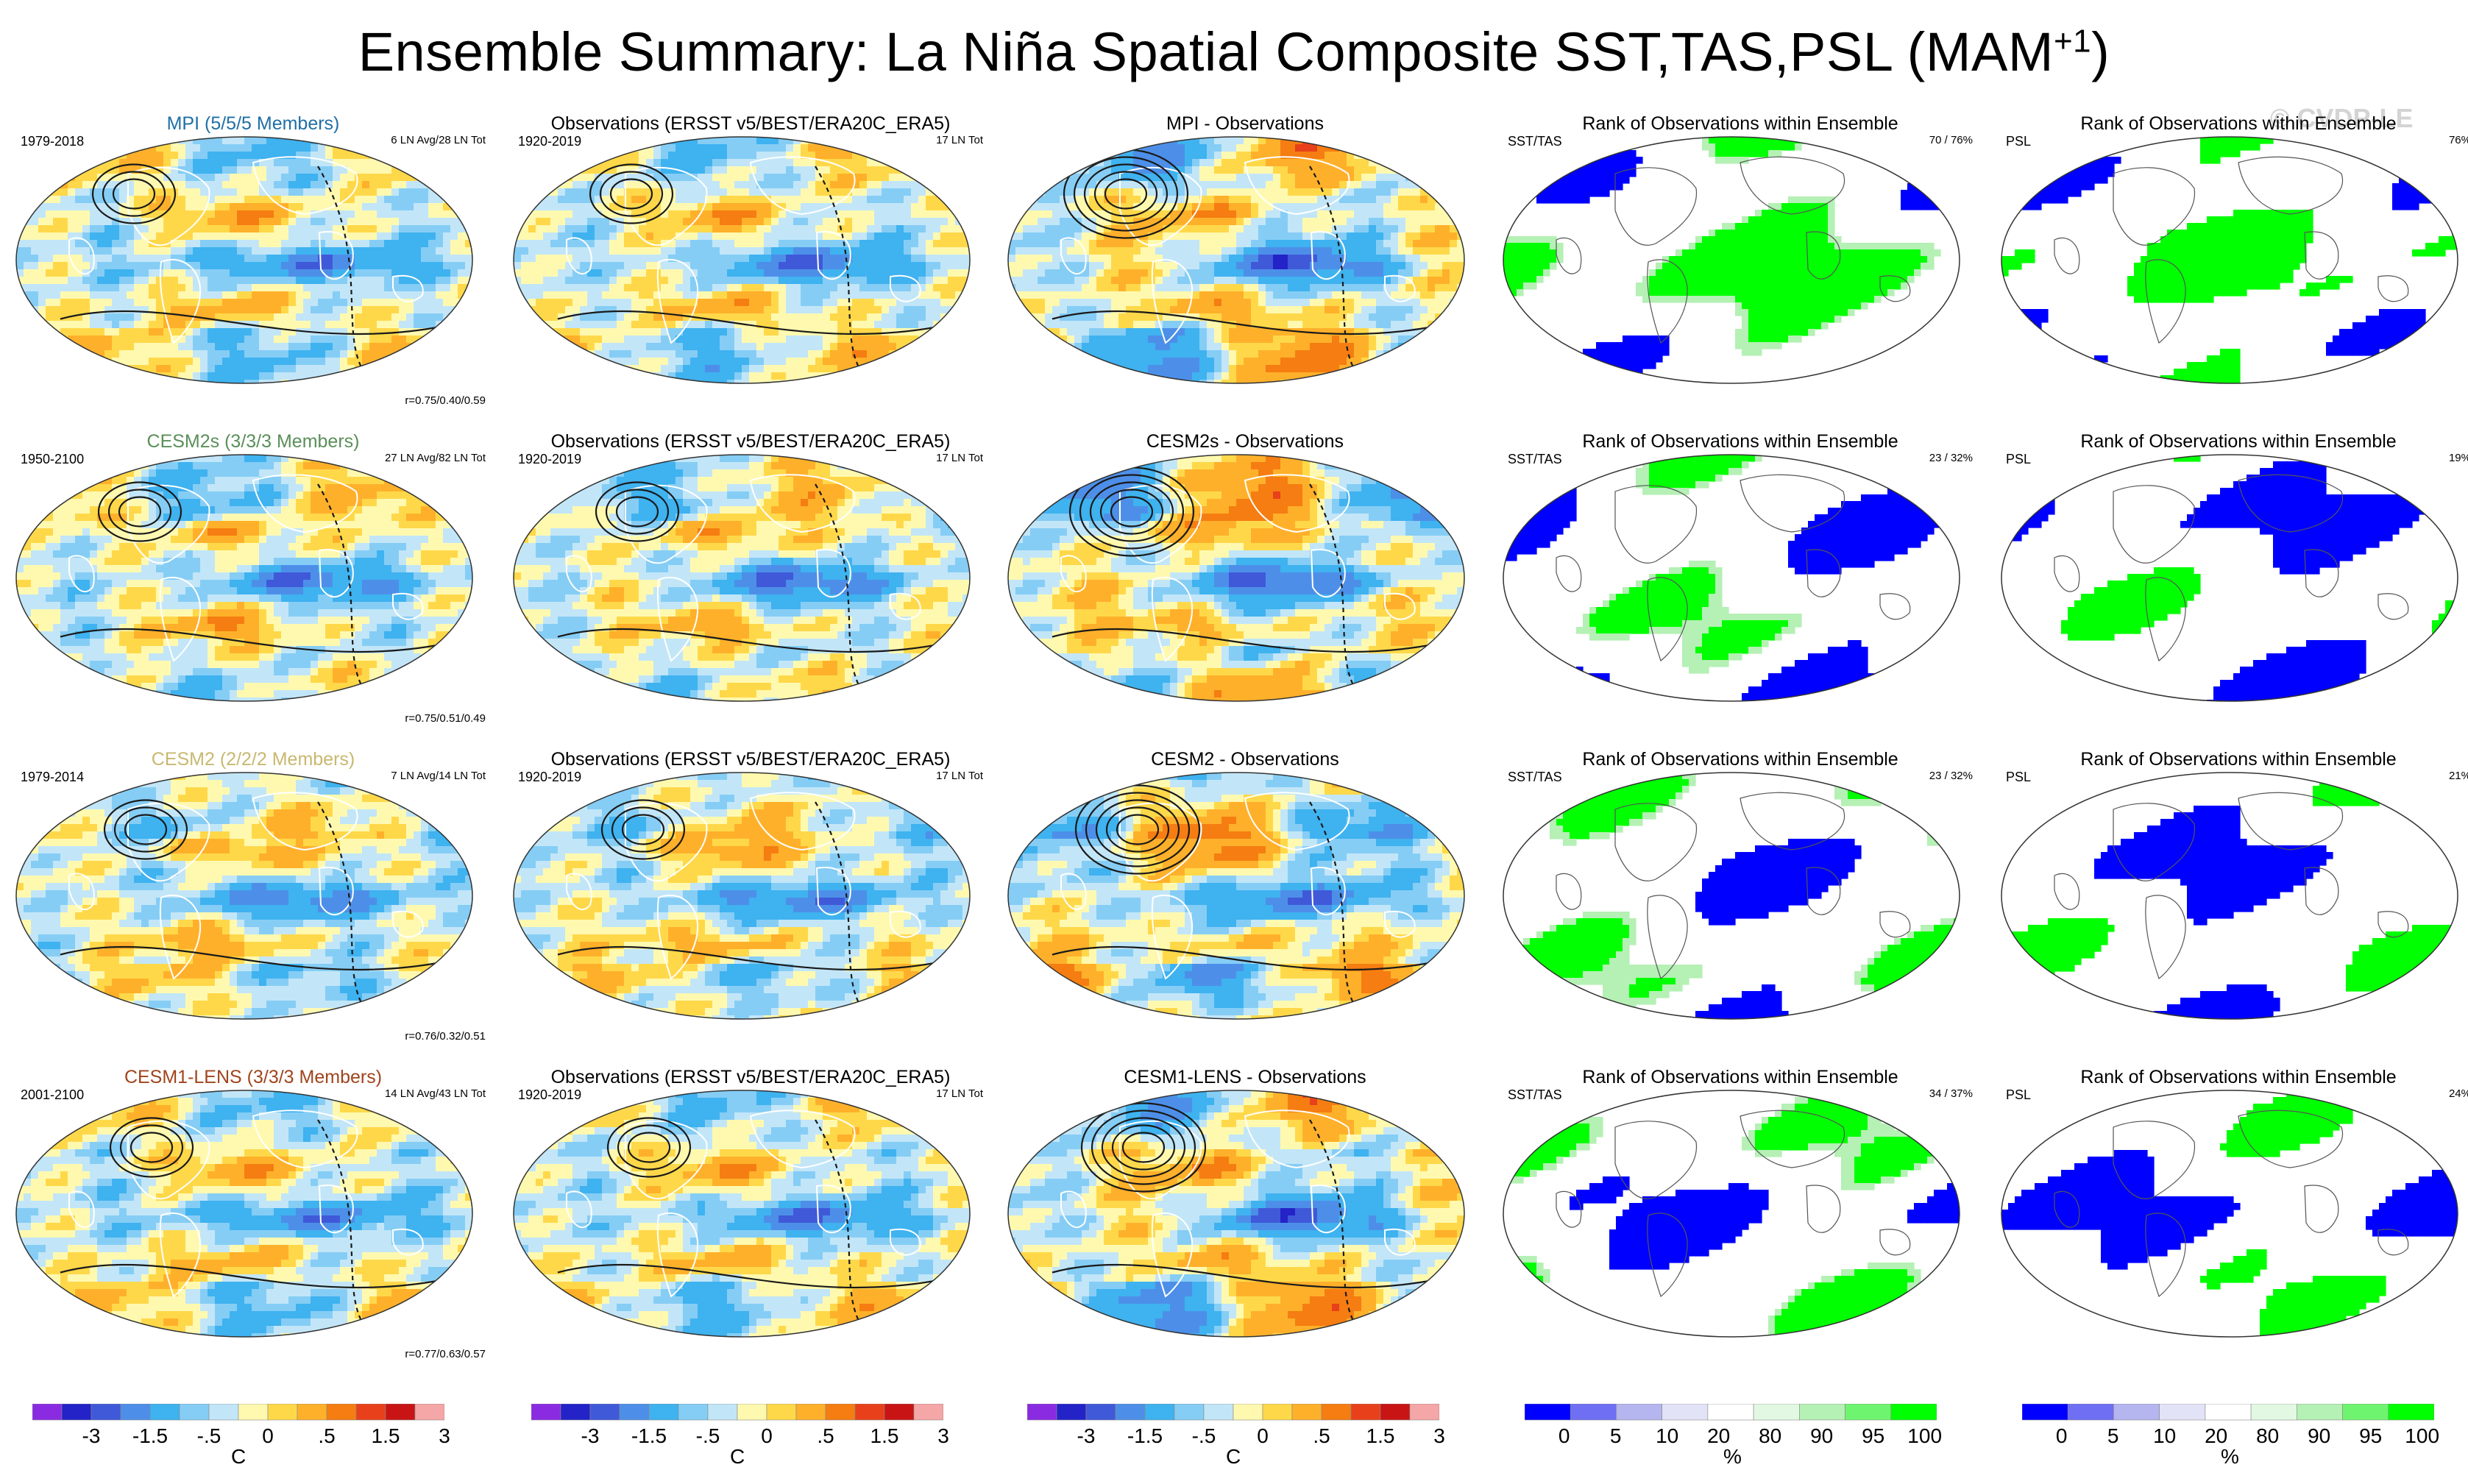 This screenshot has height=1484, width=2468. Describe the element at coordinates (326, 1436) in the screenshot. I see `colorbar-tick-label: .5` at that location.